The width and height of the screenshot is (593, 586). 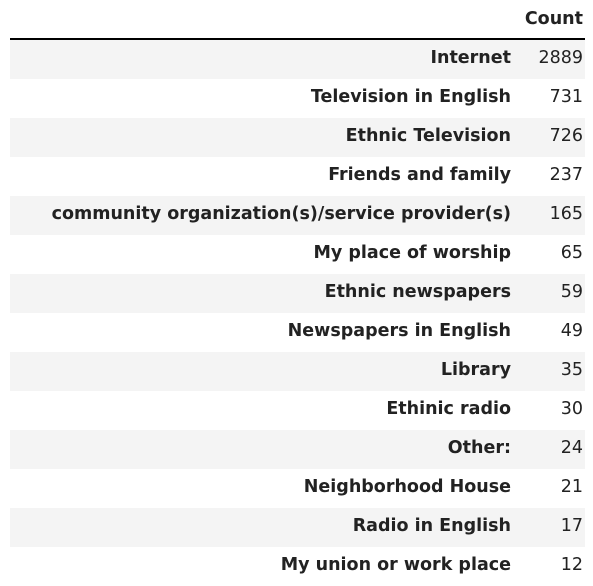 What do you see at coordinates (428, 136) in the screenshot?
I see `row-label: Ethnic Television` at bounding box center [428, 136].